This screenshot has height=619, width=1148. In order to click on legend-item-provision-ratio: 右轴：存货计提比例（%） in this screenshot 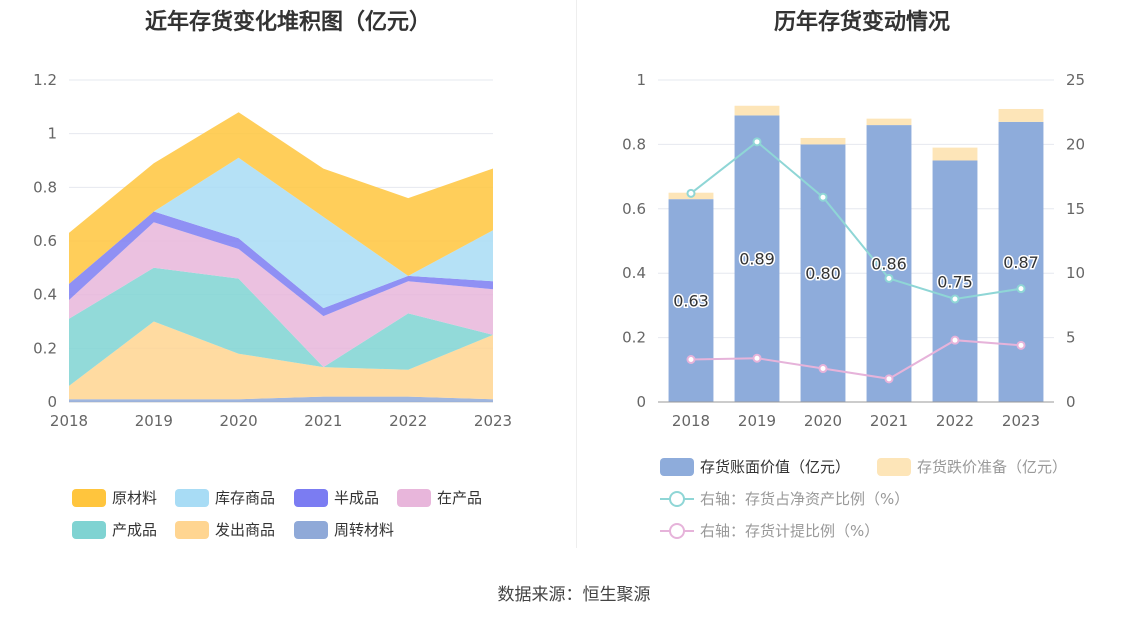, I will do `click(769, 530)`.